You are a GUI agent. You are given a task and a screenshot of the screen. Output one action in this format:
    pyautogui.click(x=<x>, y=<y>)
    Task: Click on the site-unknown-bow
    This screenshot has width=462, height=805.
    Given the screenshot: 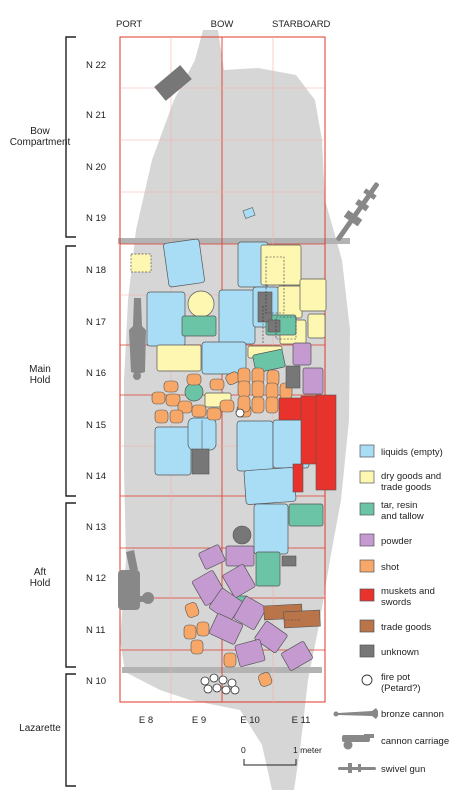 What is the action you would take?
    pyautogui.click(x=173, y=83)
    